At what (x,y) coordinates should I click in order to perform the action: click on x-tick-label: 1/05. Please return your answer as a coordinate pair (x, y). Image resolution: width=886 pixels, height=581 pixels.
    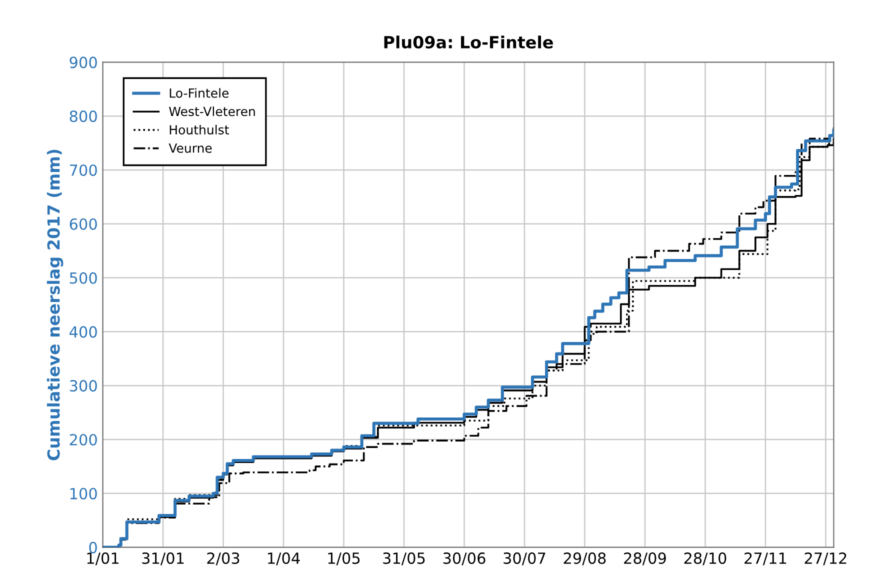
    Looking at the image, I should click on (344, 559).